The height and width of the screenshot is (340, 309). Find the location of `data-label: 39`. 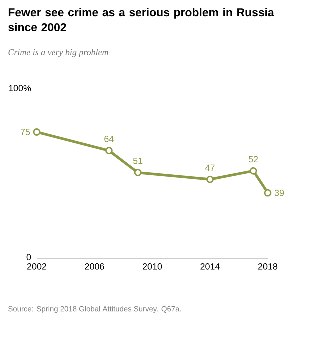

data-label: 39 is located at coordinates (279, 193).